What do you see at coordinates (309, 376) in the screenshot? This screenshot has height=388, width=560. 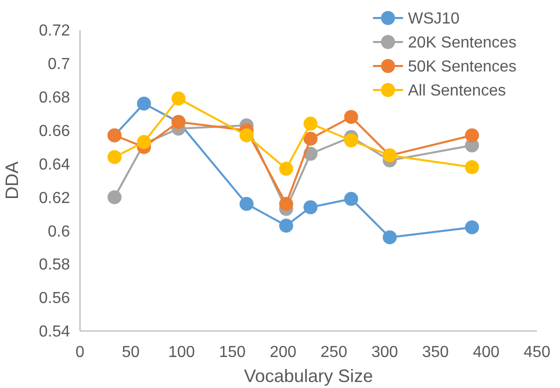 I see `x-axis-title: Vocabulary Size` at bounding box center [309, 376].